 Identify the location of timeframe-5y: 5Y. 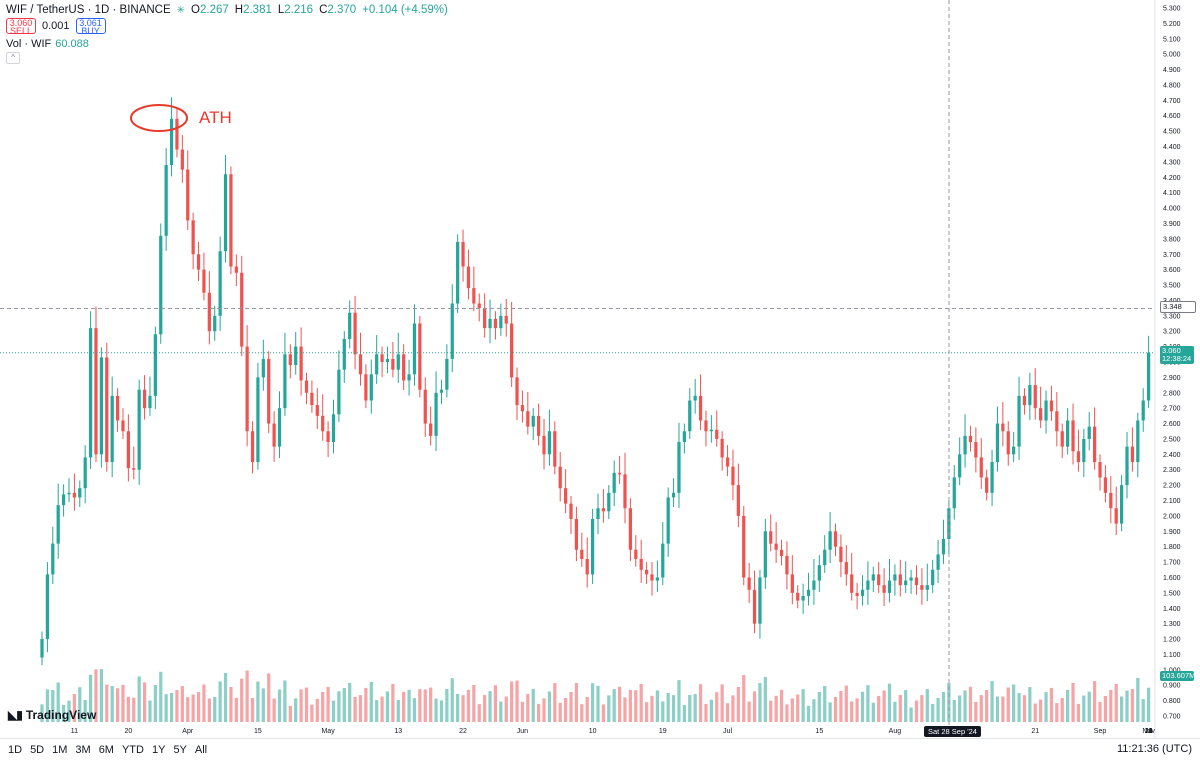
(180, 749).